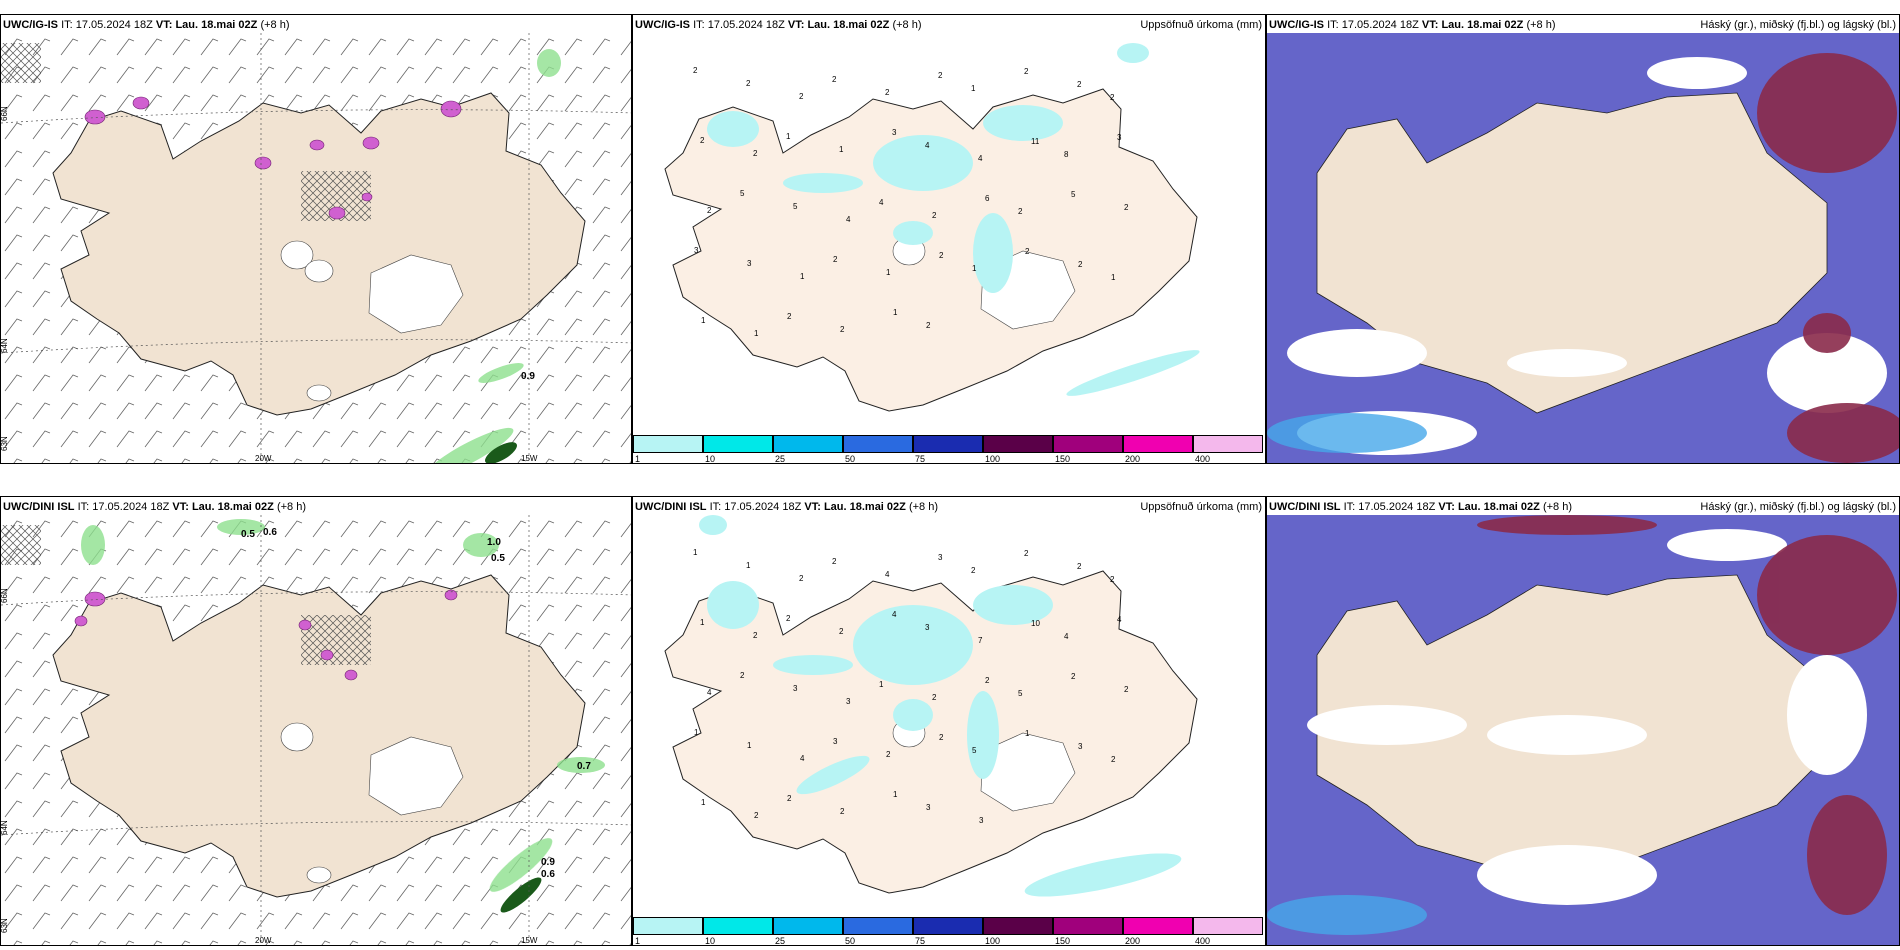 Image resolution: width=1900 pixels, height=950 pixels. Describe the element at coordinates (1201, 25) in the screenshot. I see `precip-title: Uppsöfnuð úrkoma (mm)` at that location.